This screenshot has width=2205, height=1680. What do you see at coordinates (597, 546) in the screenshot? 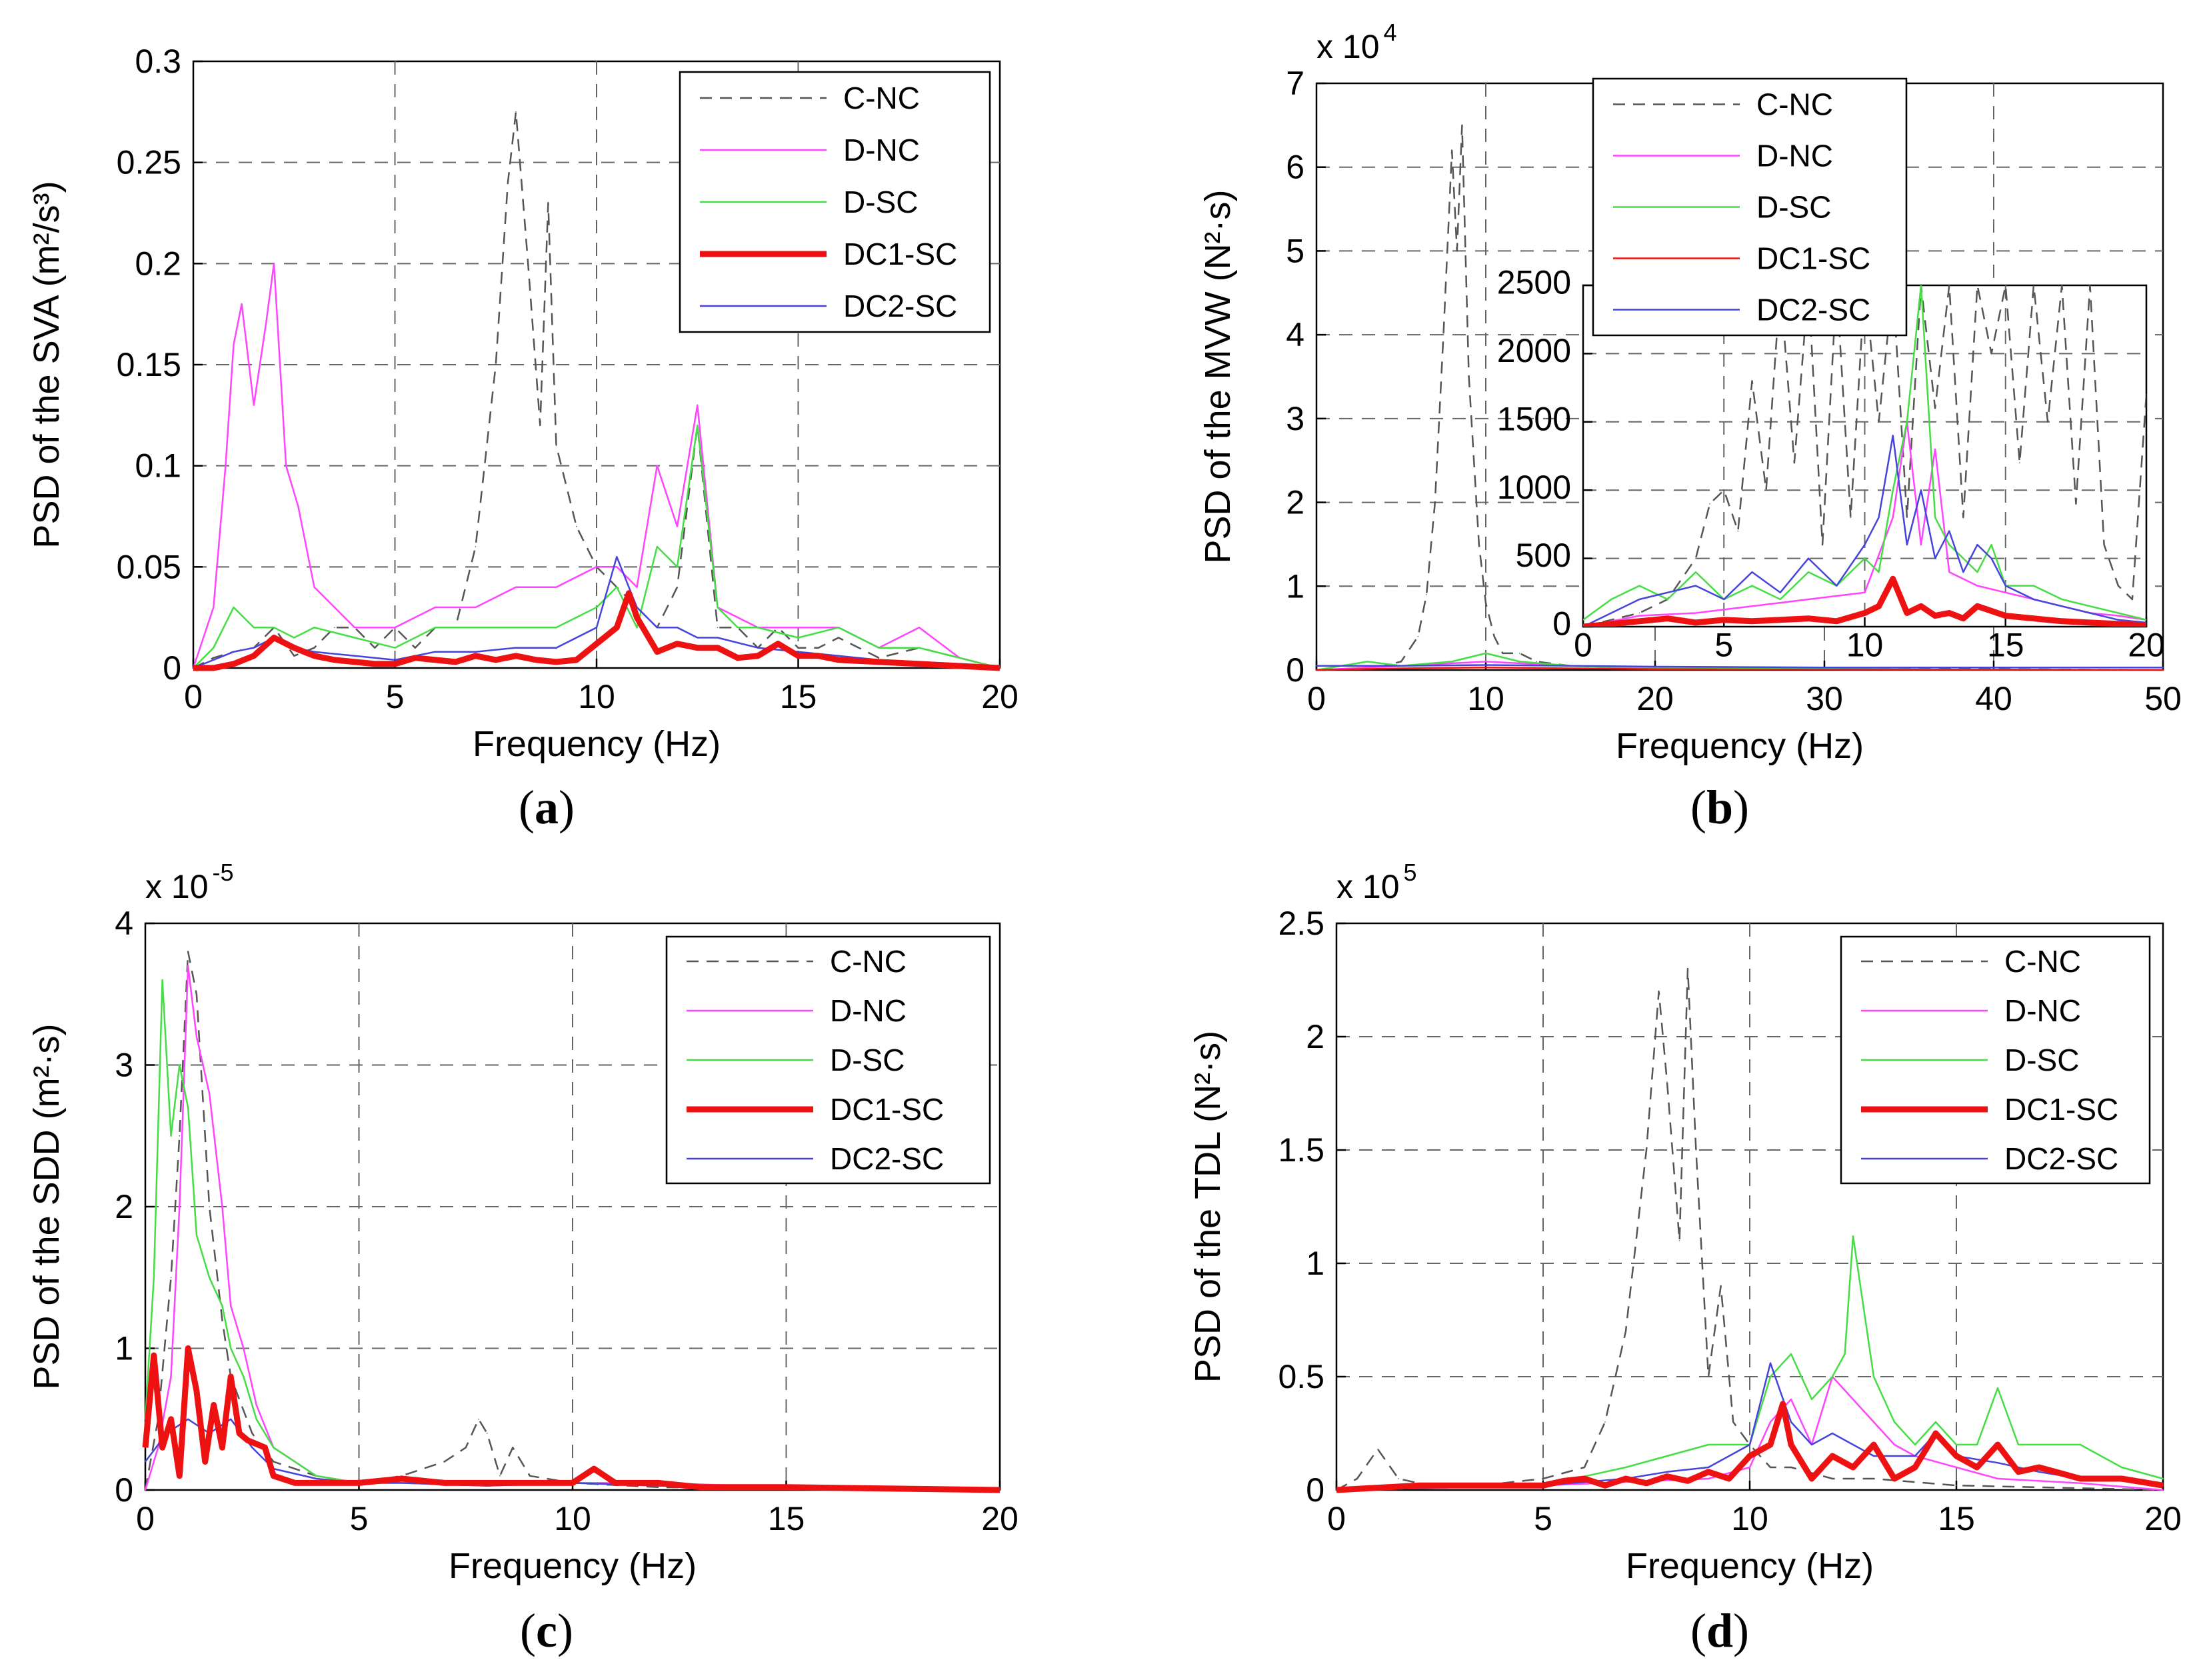
I see `panel-a-series-line-d-sc` at bounding box center [597, 546].